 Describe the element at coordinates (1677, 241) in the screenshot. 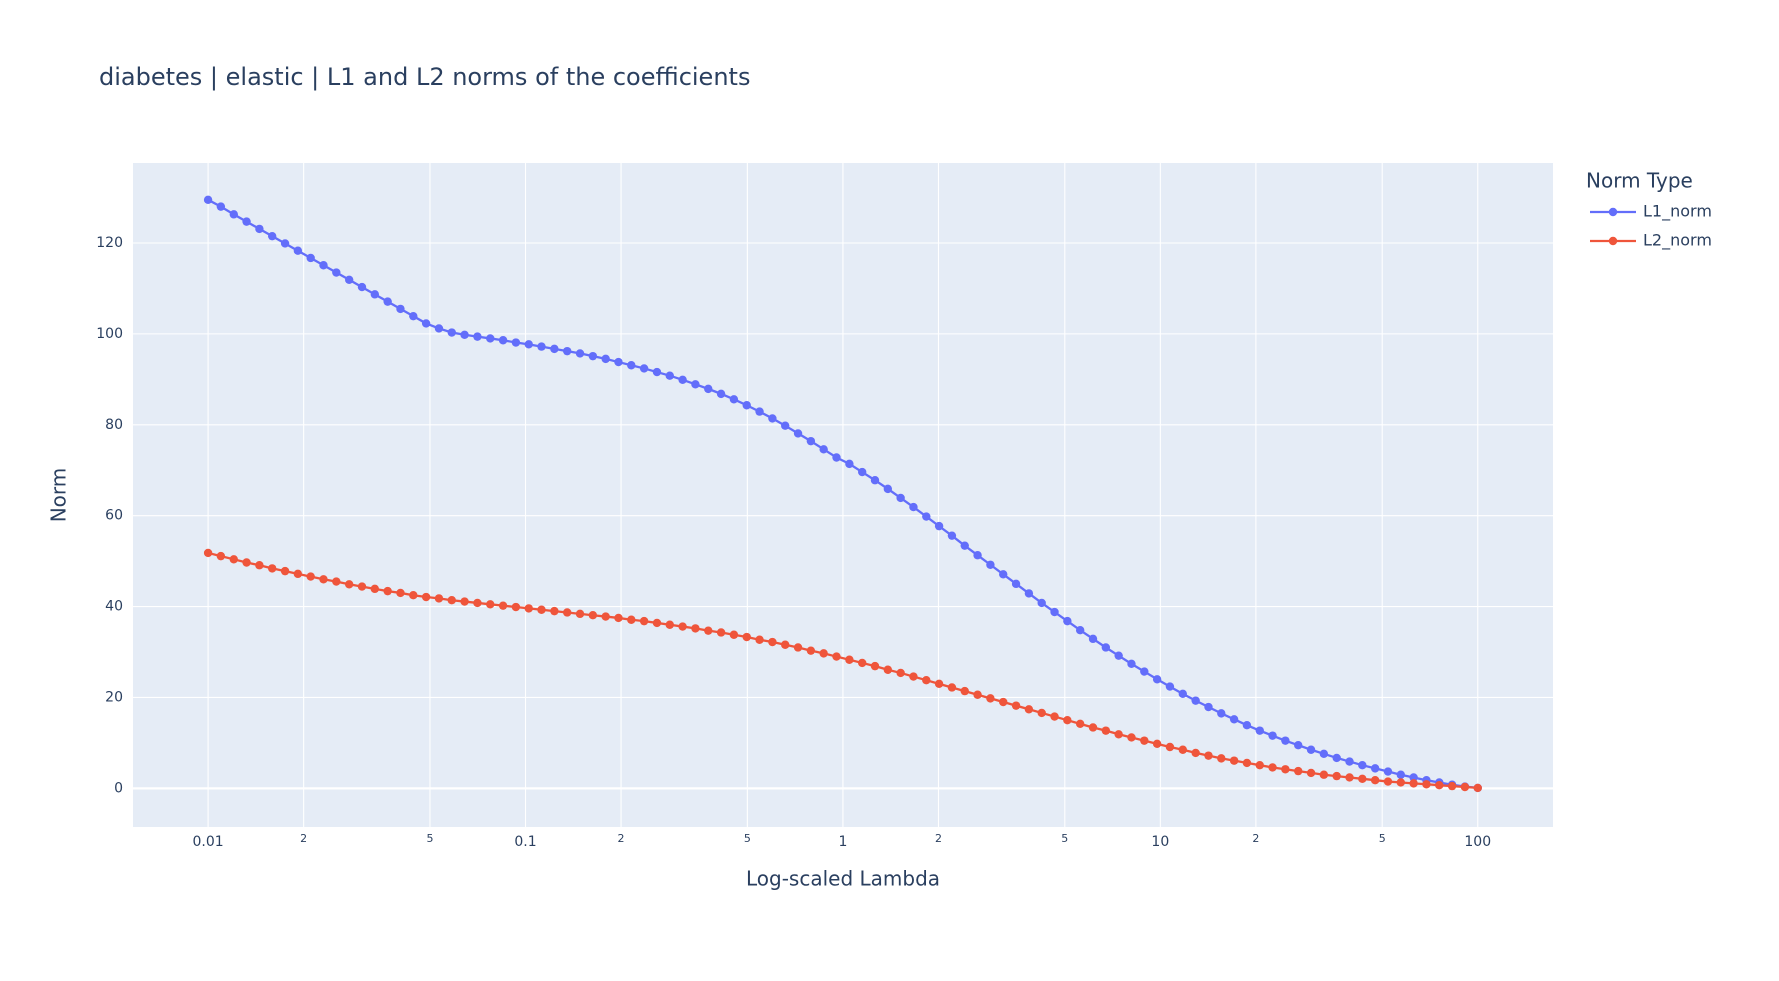

I see `legend-label: L2_norm` at that location.